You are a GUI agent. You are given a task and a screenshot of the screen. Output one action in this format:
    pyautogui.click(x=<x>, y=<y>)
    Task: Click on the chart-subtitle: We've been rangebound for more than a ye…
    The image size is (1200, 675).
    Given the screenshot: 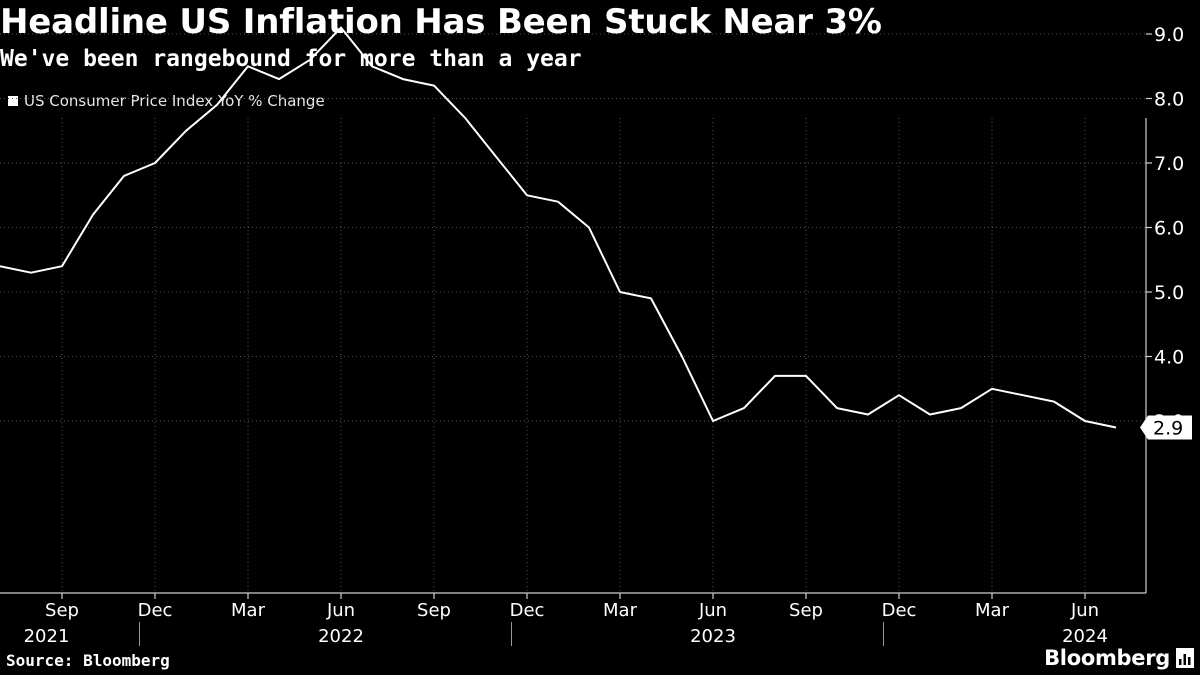 What is the action you would take?
    pyautogui.click(x=291, y=59)
    